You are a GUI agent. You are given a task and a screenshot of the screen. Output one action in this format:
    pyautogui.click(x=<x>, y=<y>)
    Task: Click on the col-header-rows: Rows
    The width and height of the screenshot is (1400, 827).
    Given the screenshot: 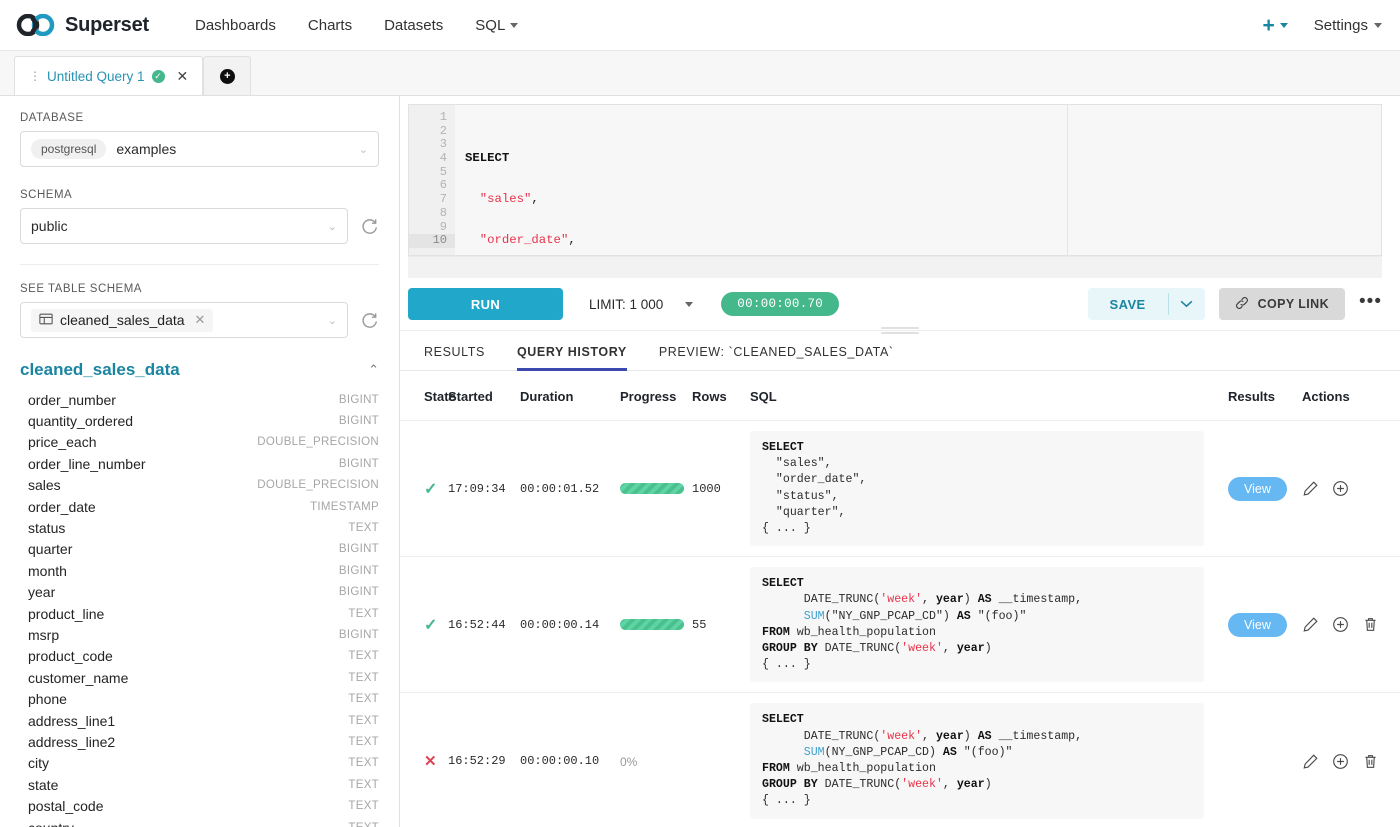 What is the action you would take?
    pyautogui.click(x=717, y=396)
    